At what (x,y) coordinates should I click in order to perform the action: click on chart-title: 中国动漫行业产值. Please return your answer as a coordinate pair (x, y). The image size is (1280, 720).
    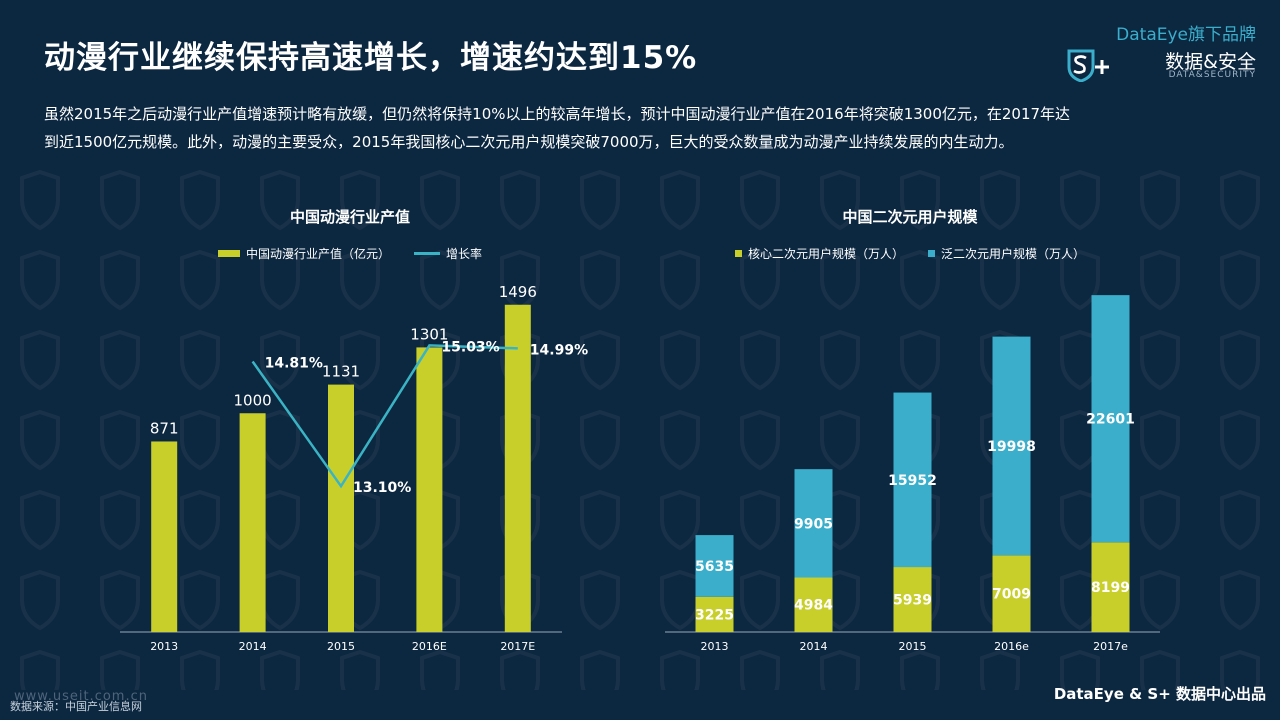
    Looking at the image, I should click on (349, 217).